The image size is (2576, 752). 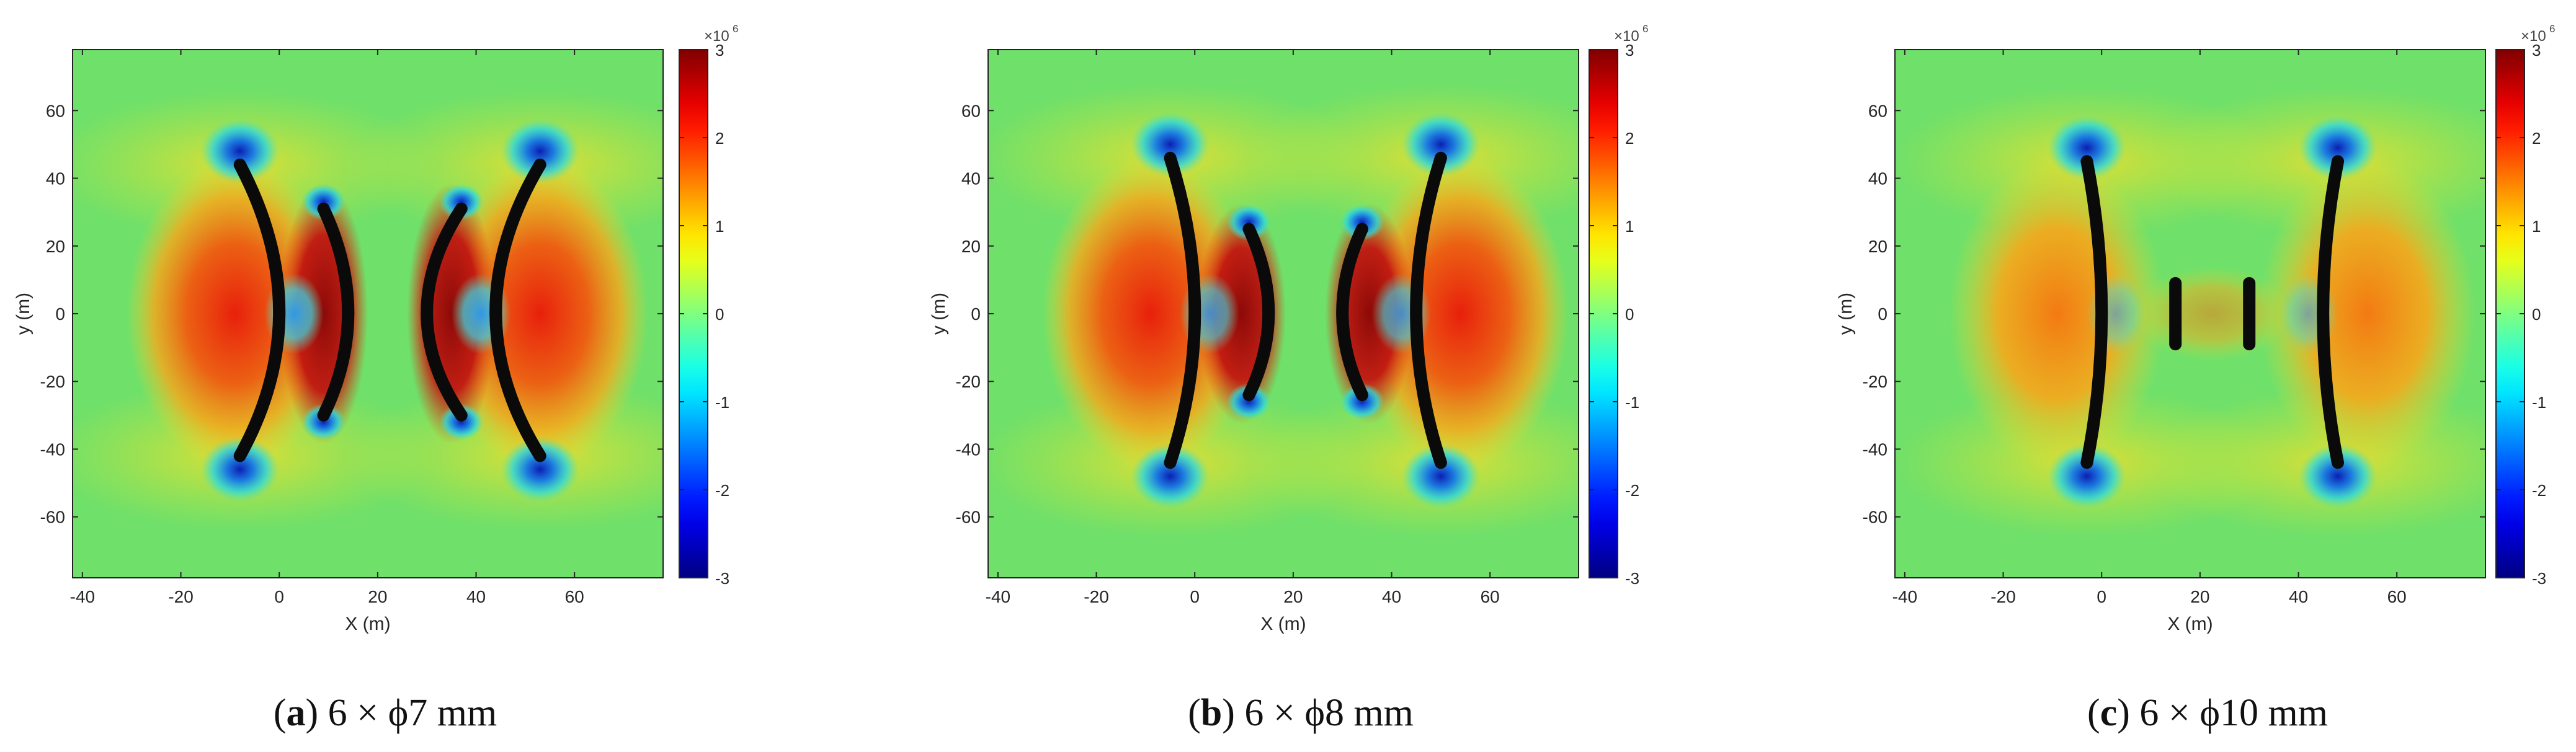 I want to click on caption-letter: c, so click(x=2109, y=713).